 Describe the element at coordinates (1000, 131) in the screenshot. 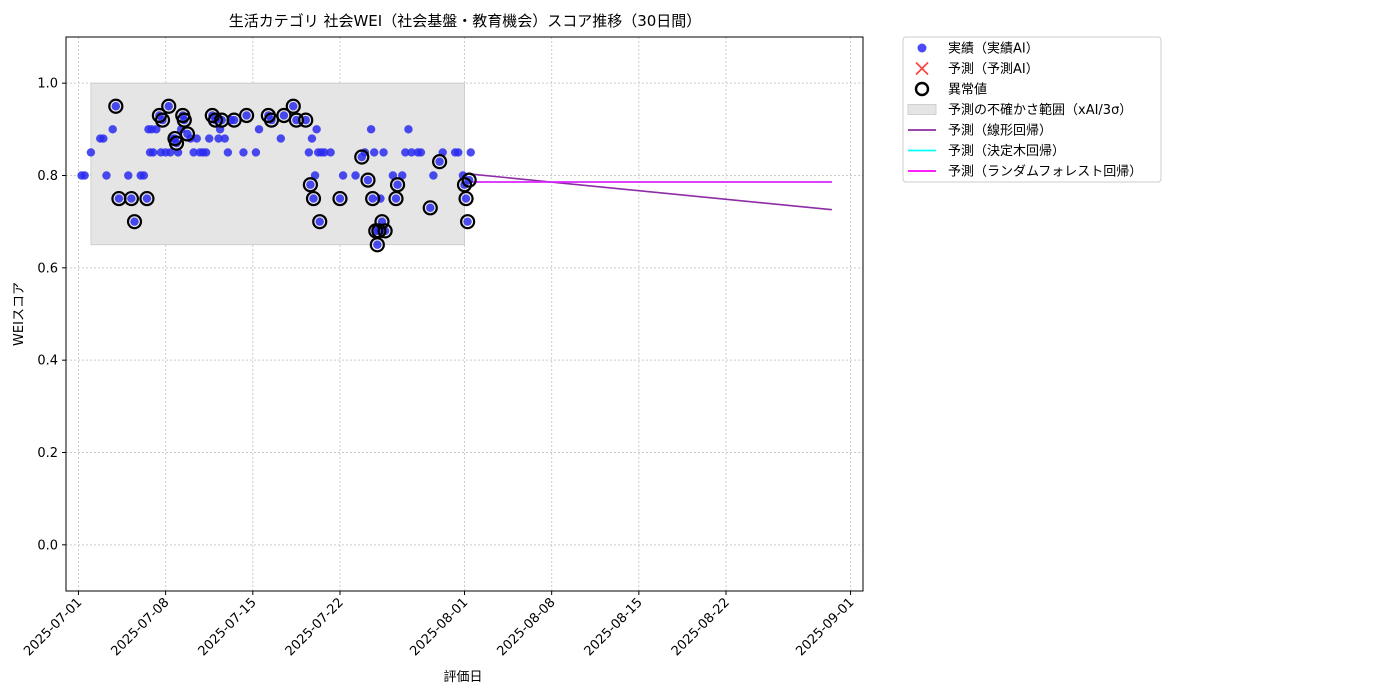

I see `legend-label: 予測（線形回帰）` at that location.